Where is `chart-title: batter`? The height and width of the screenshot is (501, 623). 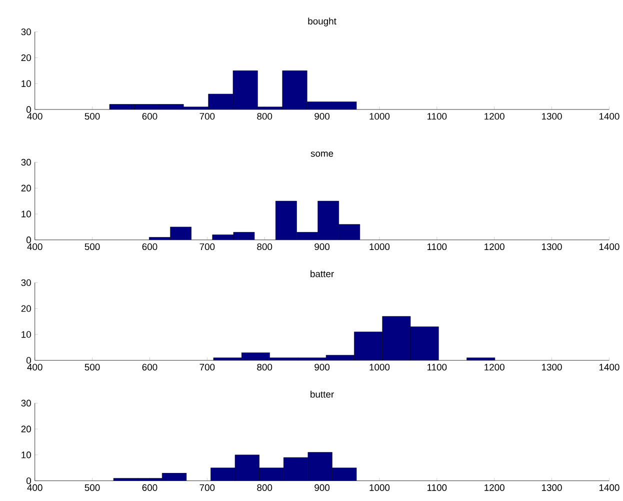
chart-title: batter is located at coordinates (322, 274).